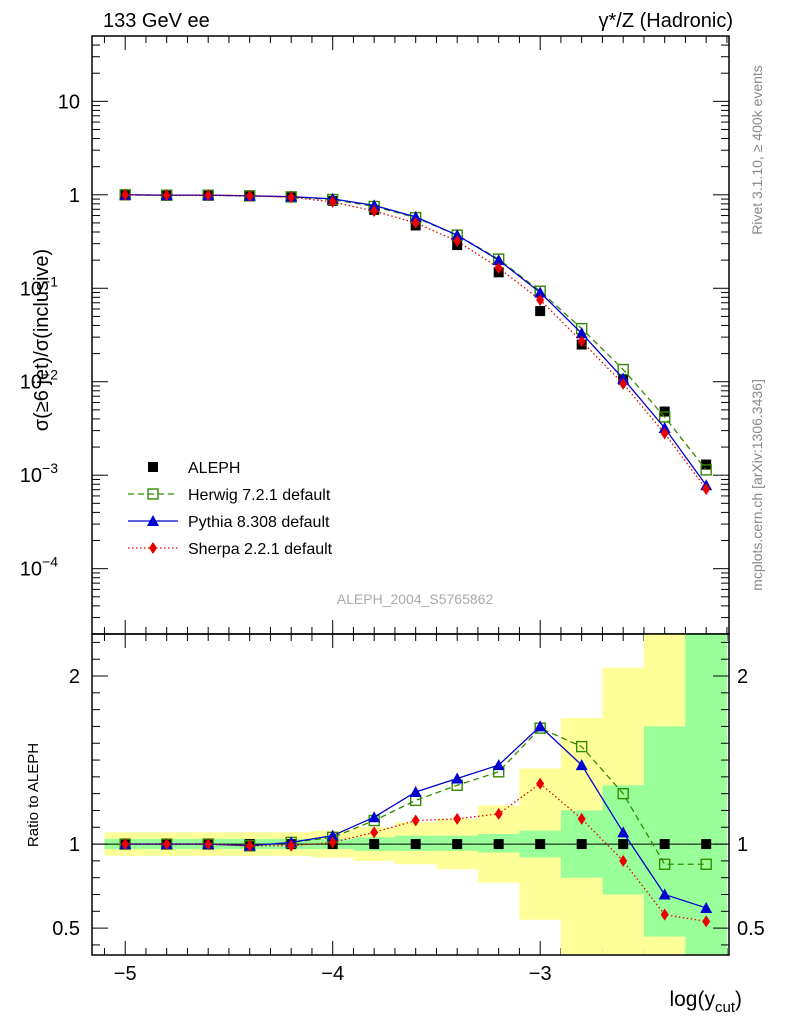  What do you see at coordinates (259, 522) in the screenshot?
I see `pythia-legend-label: Pythia 8.308 default` at bounding box center [259, 522].